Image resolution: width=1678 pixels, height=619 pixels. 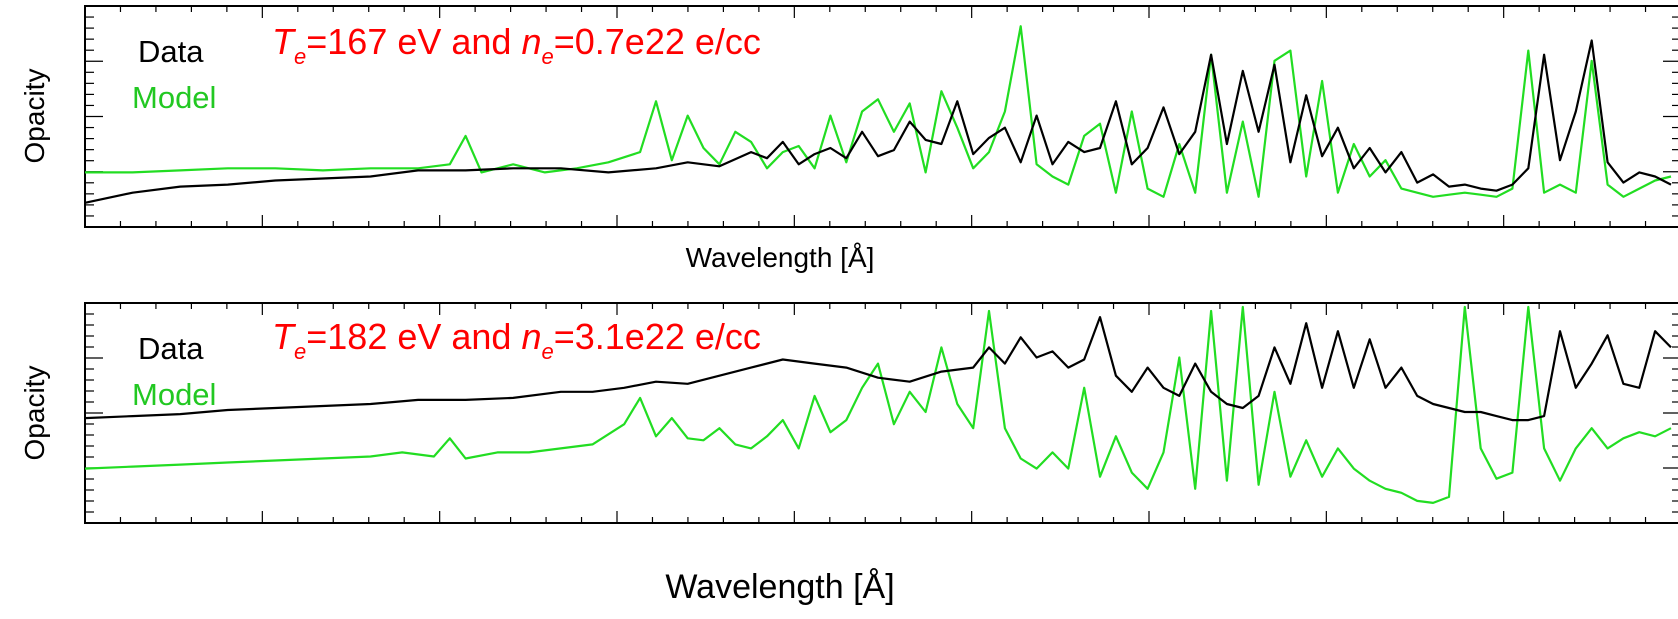 I want to click on top-ne-symbol: n, so click(x=531, y=41).